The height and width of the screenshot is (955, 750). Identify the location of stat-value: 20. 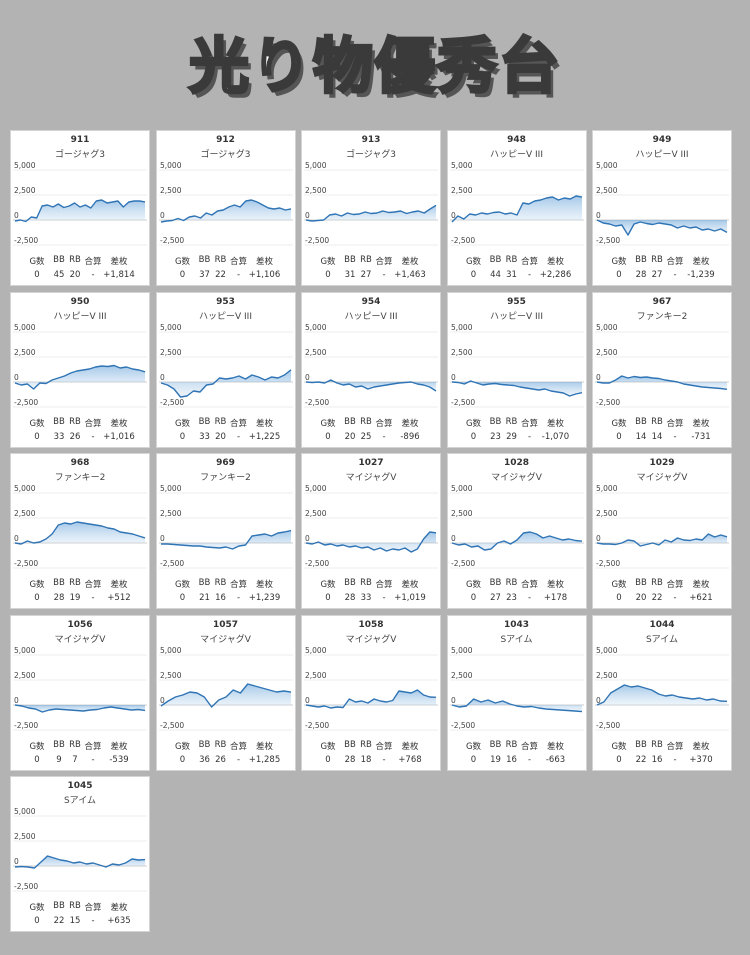
(641, 598).